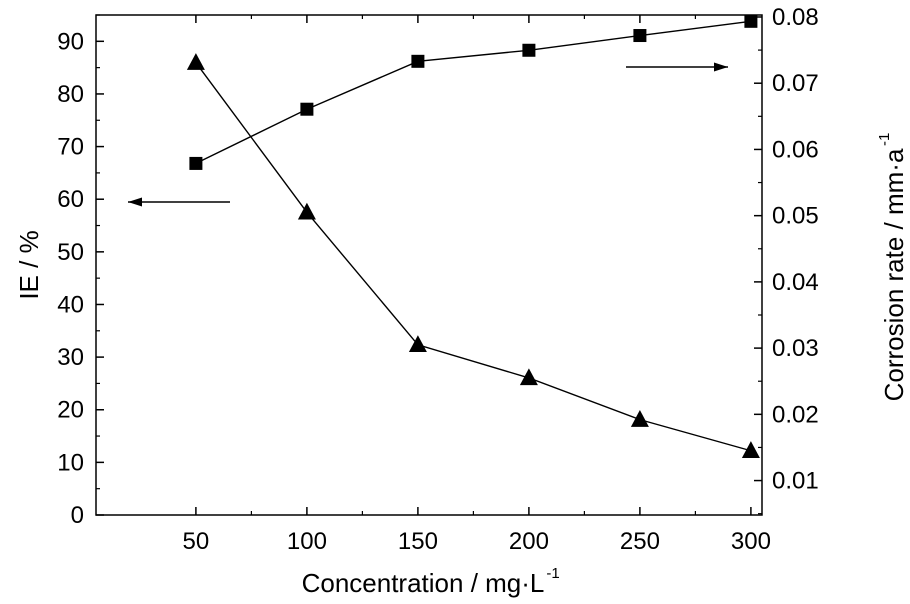 The width and height of the screenshot is (910, 604). Describe the element at coordinates (795, 348) in the screenshot. I see `y-right-tick-label: 0.03` at that location.